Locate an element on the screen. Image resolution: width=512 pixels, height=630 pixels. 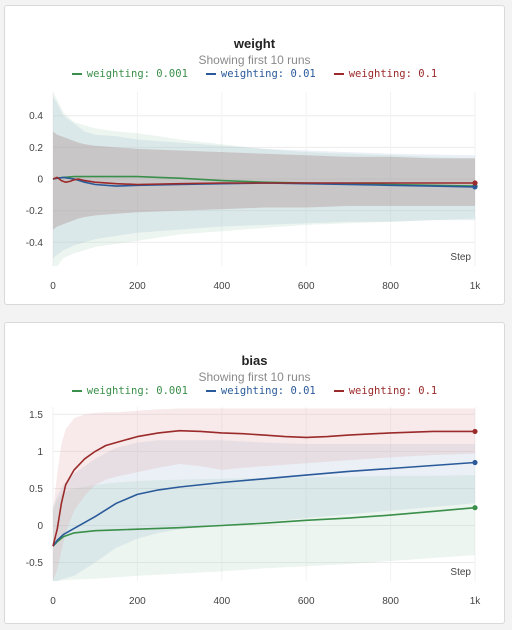
y-tick-label: 0.5 is located at coordinates (36, 489).